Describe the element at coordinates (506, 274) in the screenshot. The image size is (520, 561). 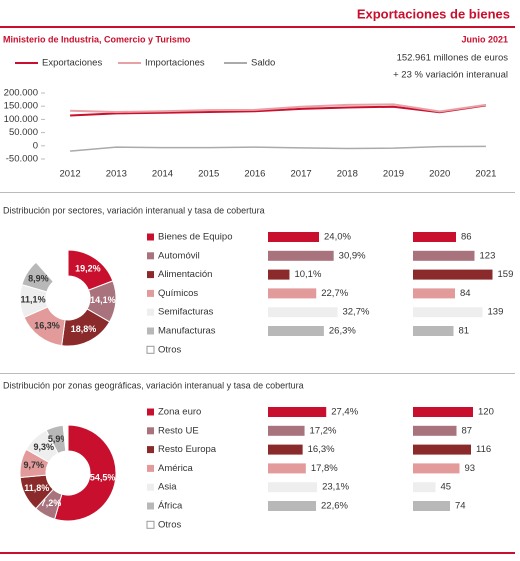
I see `bar-label: 159` at that location.